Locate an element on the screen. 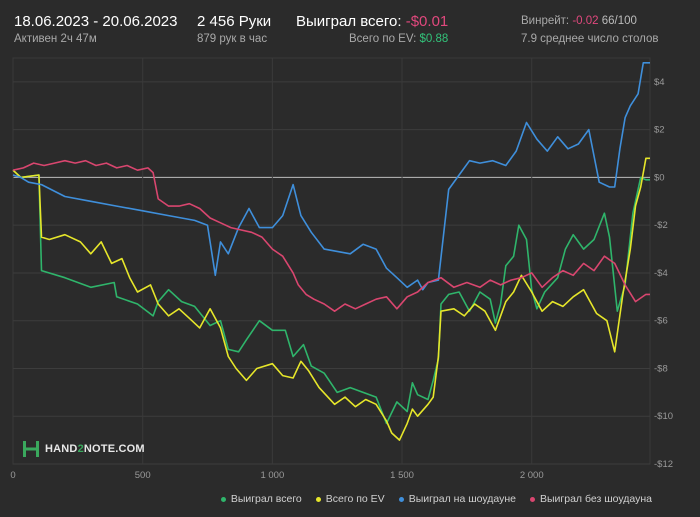 The image size is (700, 517). y-tick-labels: $4 $2 $0 -$2 -$4 -$6 -$8 -$10 -$12 is located at coordinates (663, 273).